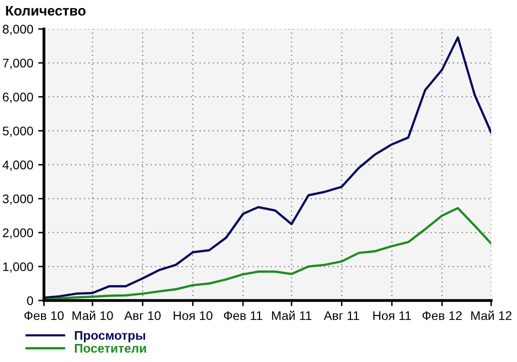 This screenshot has width=517, height=362. I want to click on x-tick-label: Ноя 11, so click(392, 315).